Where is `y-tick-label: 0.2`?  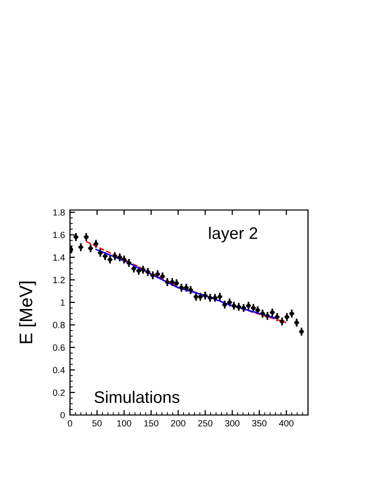
y-tick-label: 0.2 is located at coordinates (58, 392).